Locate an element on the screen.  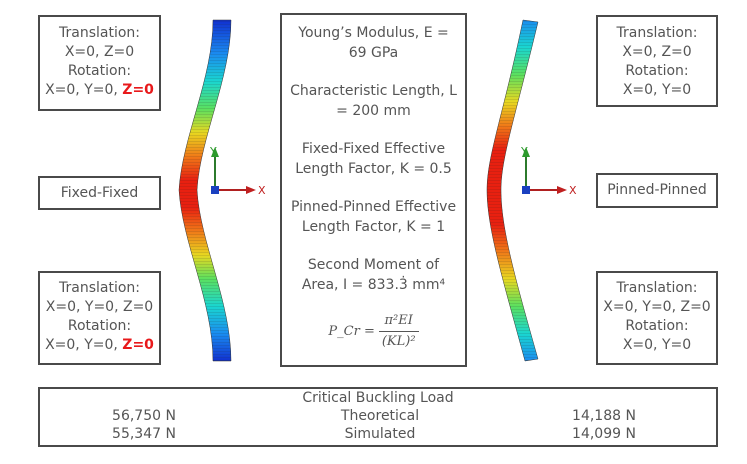
fixed-fixed-beam-contour is located at coordinates (205, 190).